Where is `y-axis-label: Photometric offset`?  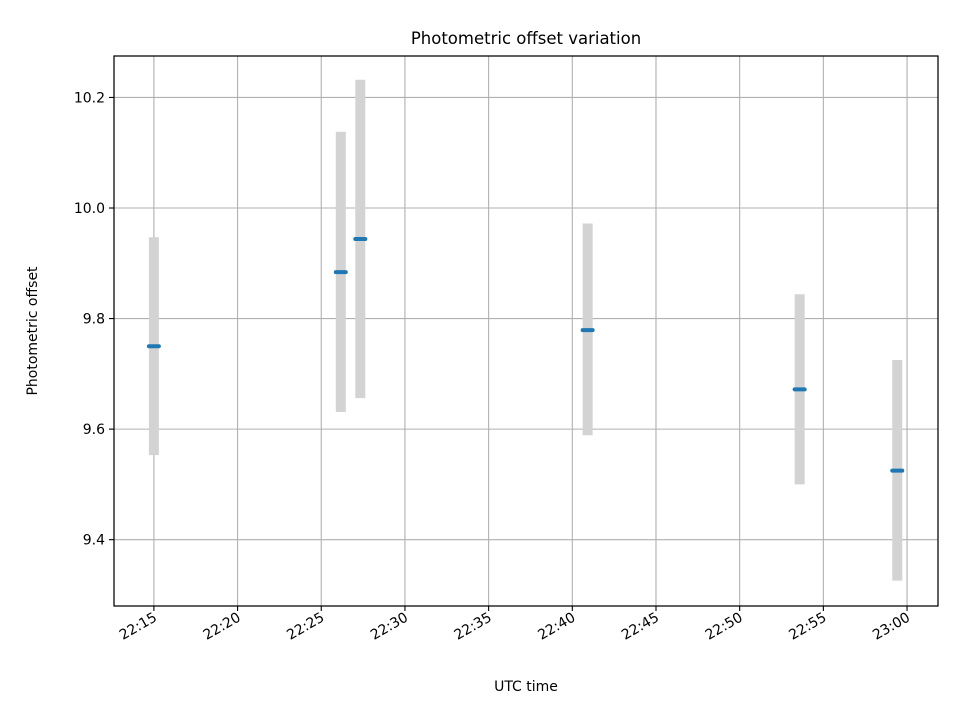
y-axis-label: Photometric offset is located at coordinates (33, 331).